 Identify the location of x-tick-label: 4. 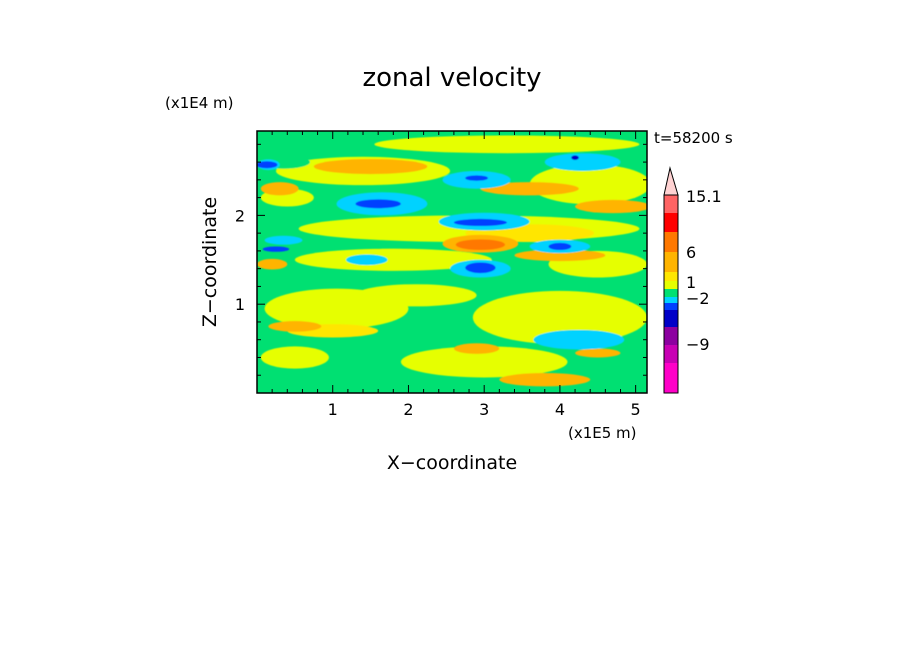
(560, 409).